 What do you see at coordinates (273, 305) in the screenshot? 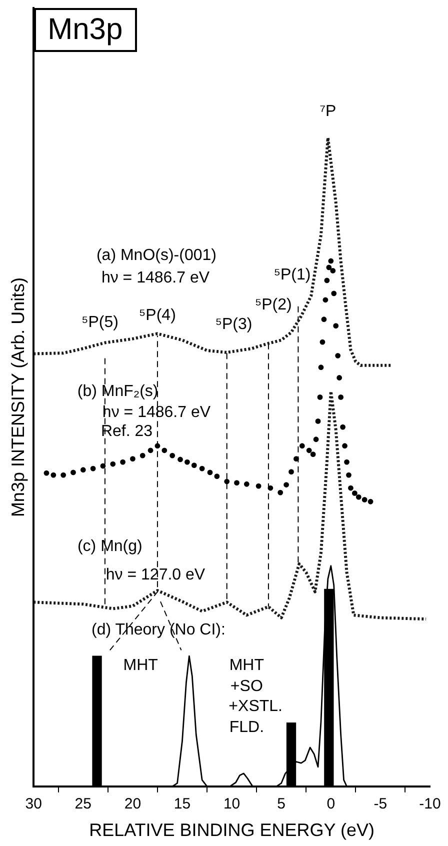
I see `annotation: ⁵P(2)` at bounding box center [273, 305].